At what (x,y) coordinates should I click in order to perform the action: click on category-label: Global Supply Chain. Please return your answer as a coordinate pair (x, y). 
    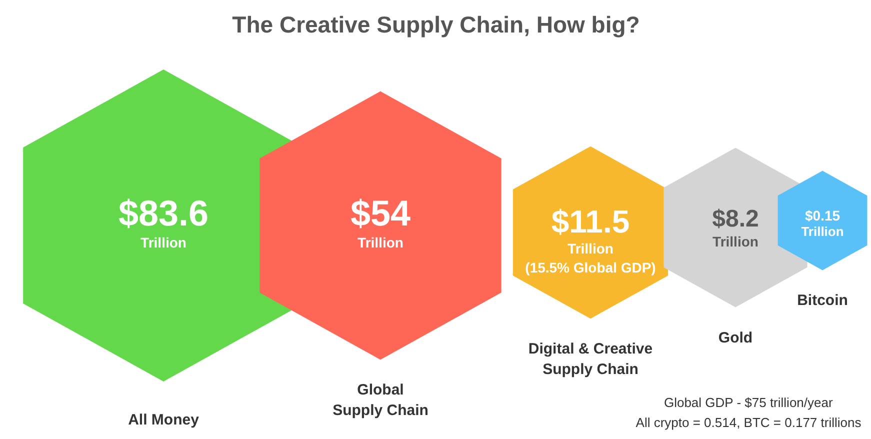
    Looking at the image, I should click on (380, 401).